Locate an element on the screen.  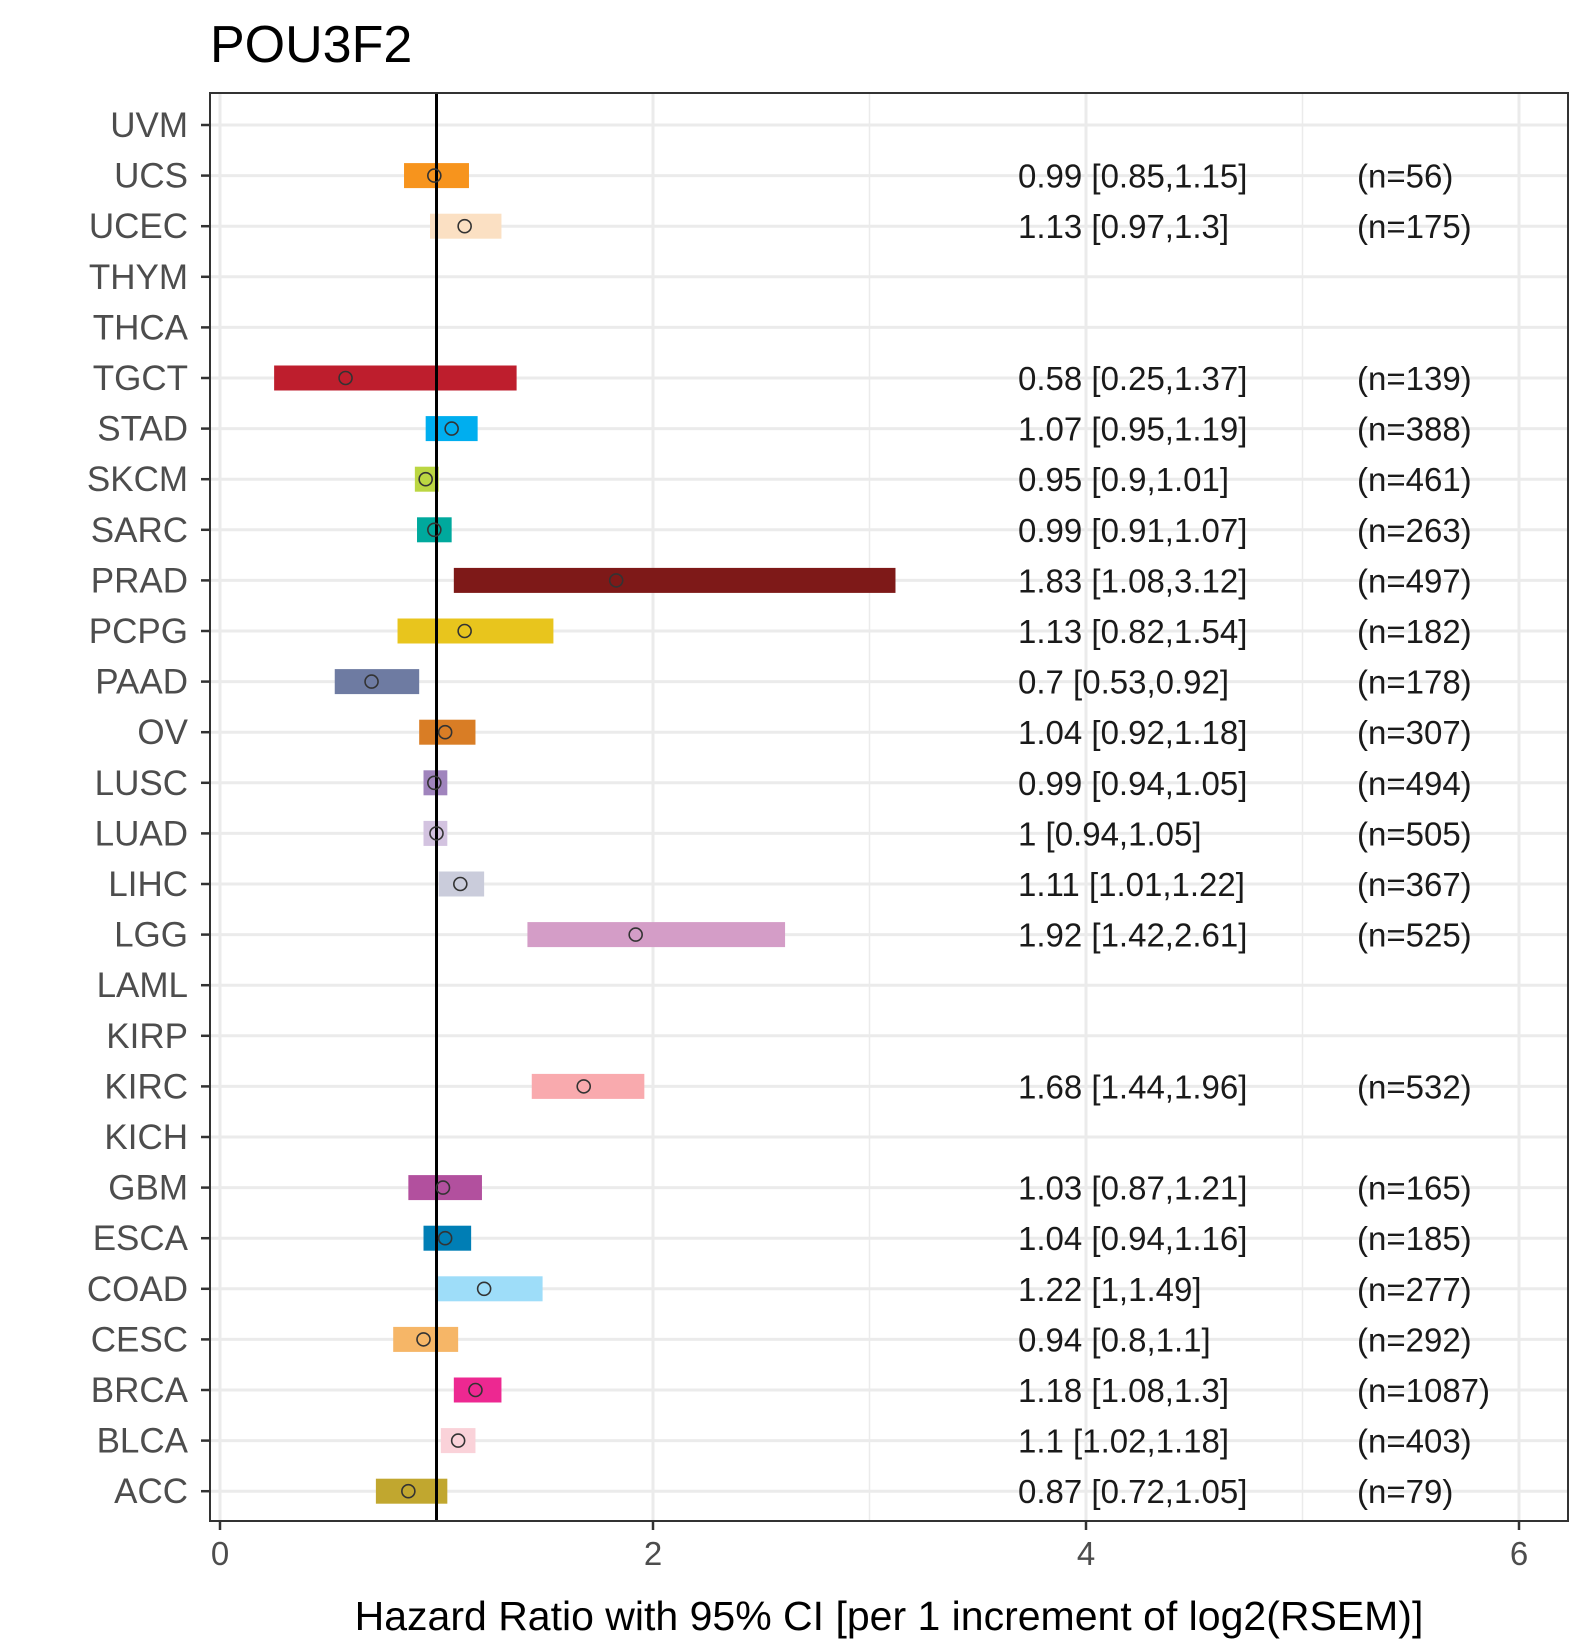
hr-point-lgg is located at coordinates (635, 934).